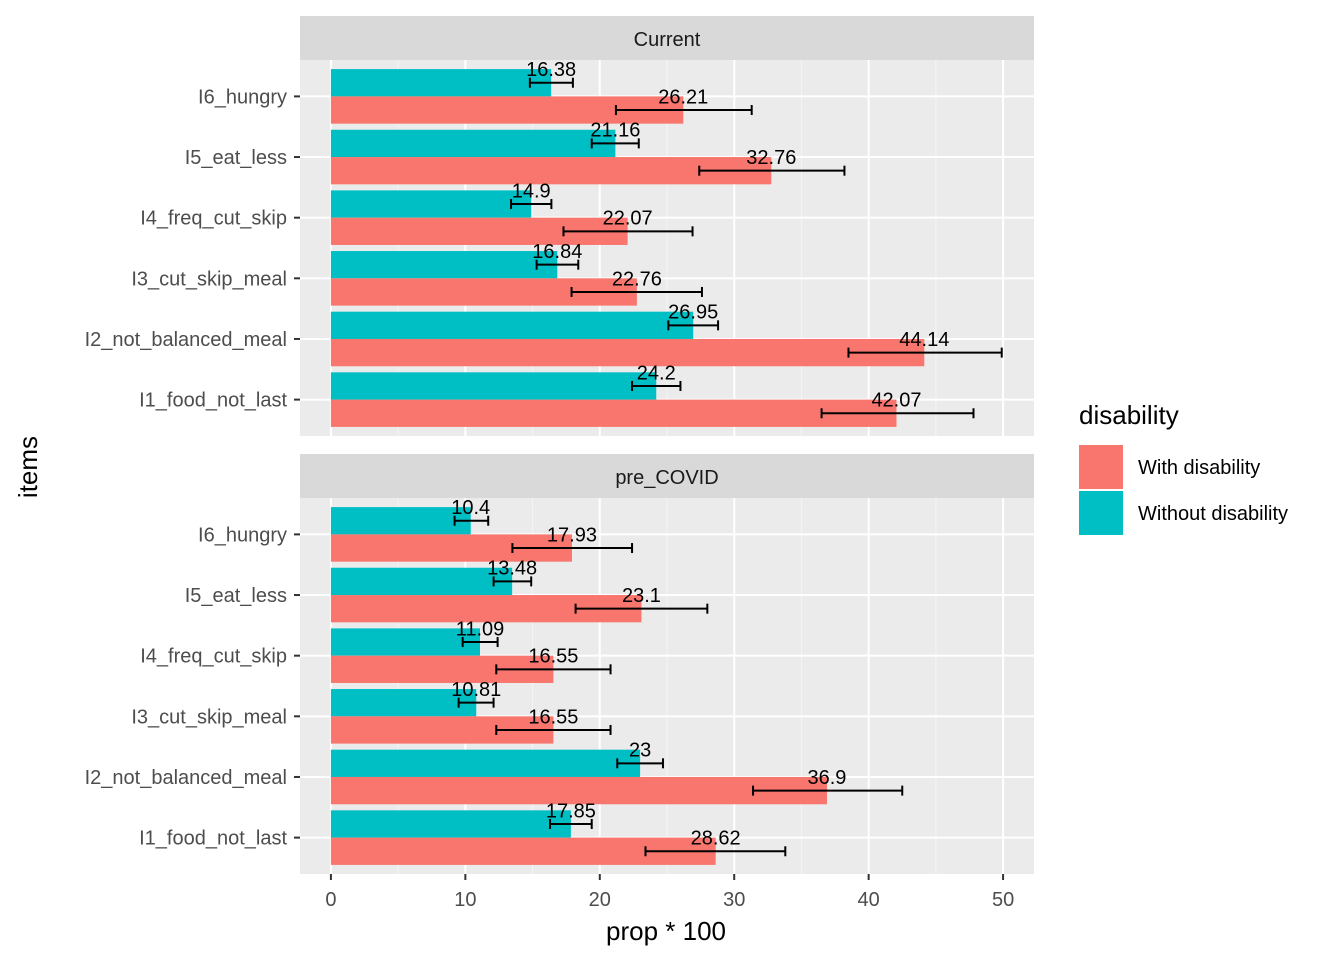  What do you see at coordinates (1199, 468) in the screenshot?
I see `legend-label-with-disability: With disability` at bounding box center [1199, 468].